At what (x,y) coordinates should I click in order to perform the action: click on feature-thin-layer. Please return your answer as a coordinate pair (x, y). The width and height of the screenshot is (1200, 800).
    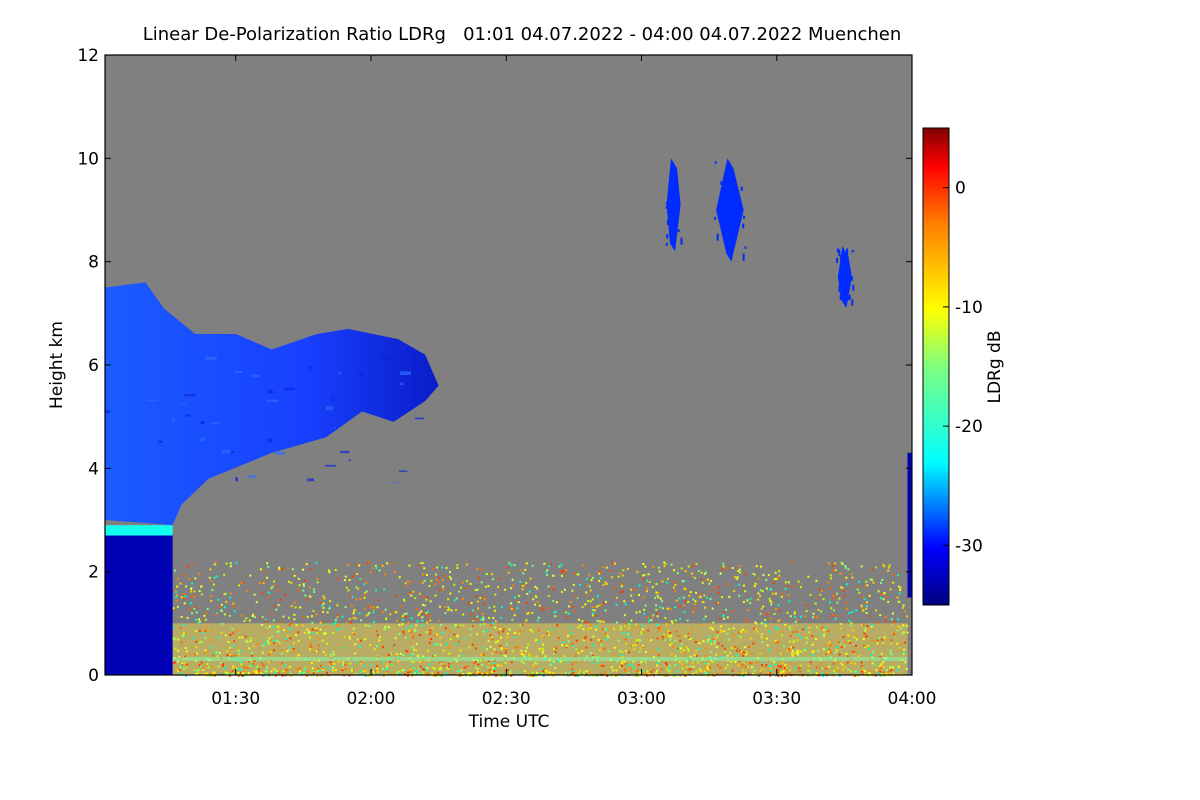
    Looking at the image, I should click on (139, 530).